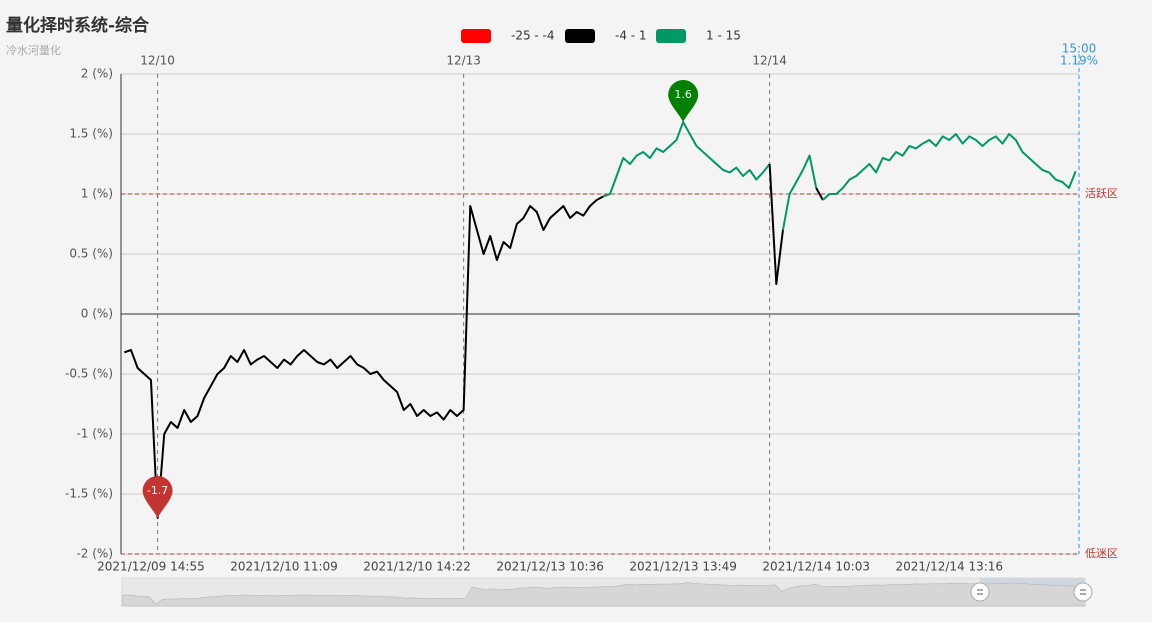  I want to click on pointer-time: 15:00, so click(1079, 49).